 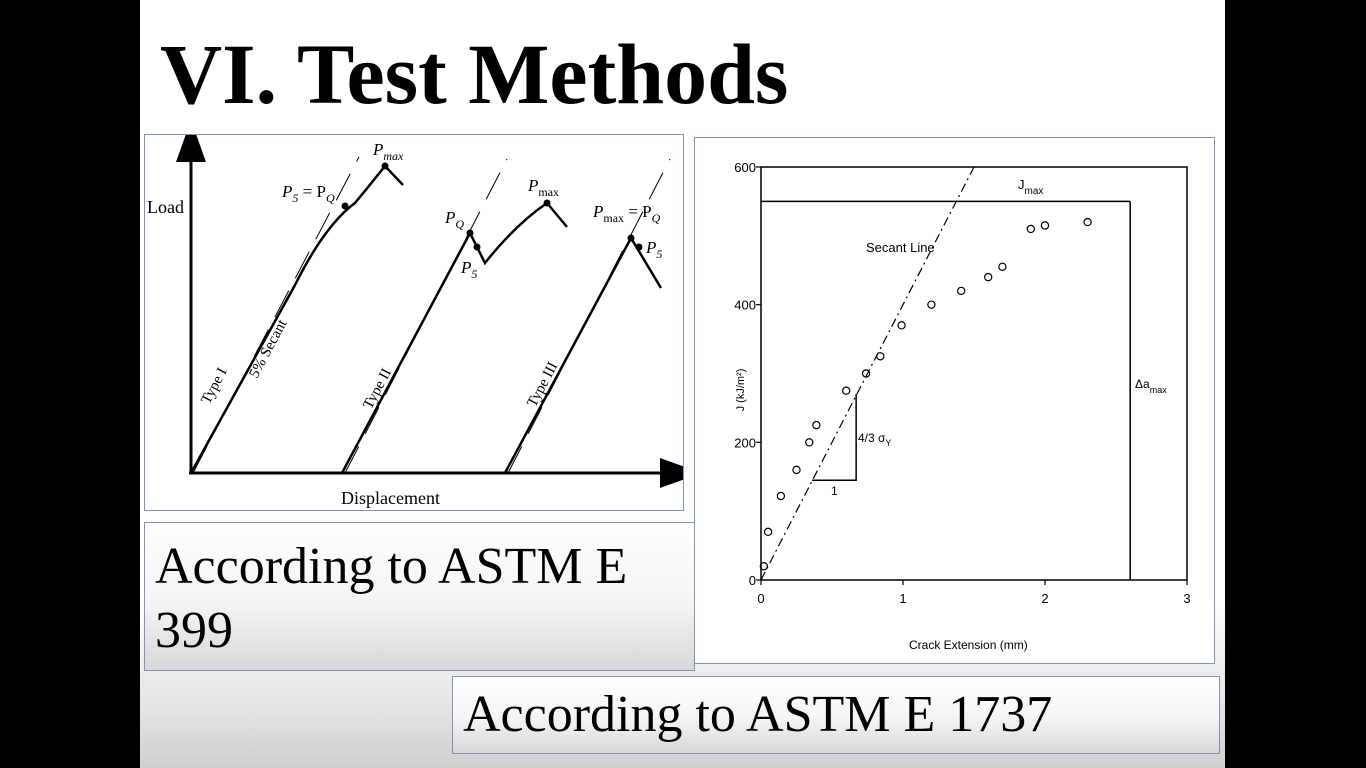 I want to click on type3-p5-point, so click(x=639, y=247).